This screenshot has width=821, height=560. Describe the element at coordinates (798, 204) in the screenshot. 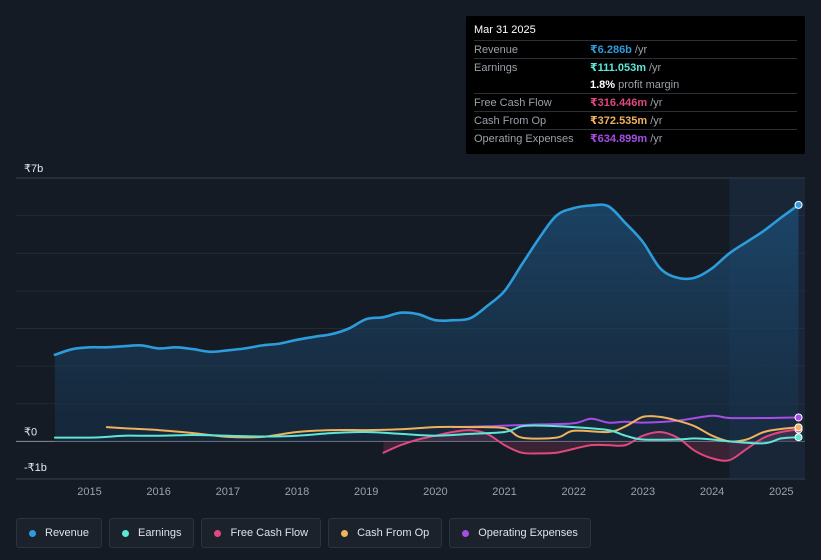

I see `revenue-endpoint` at that location.